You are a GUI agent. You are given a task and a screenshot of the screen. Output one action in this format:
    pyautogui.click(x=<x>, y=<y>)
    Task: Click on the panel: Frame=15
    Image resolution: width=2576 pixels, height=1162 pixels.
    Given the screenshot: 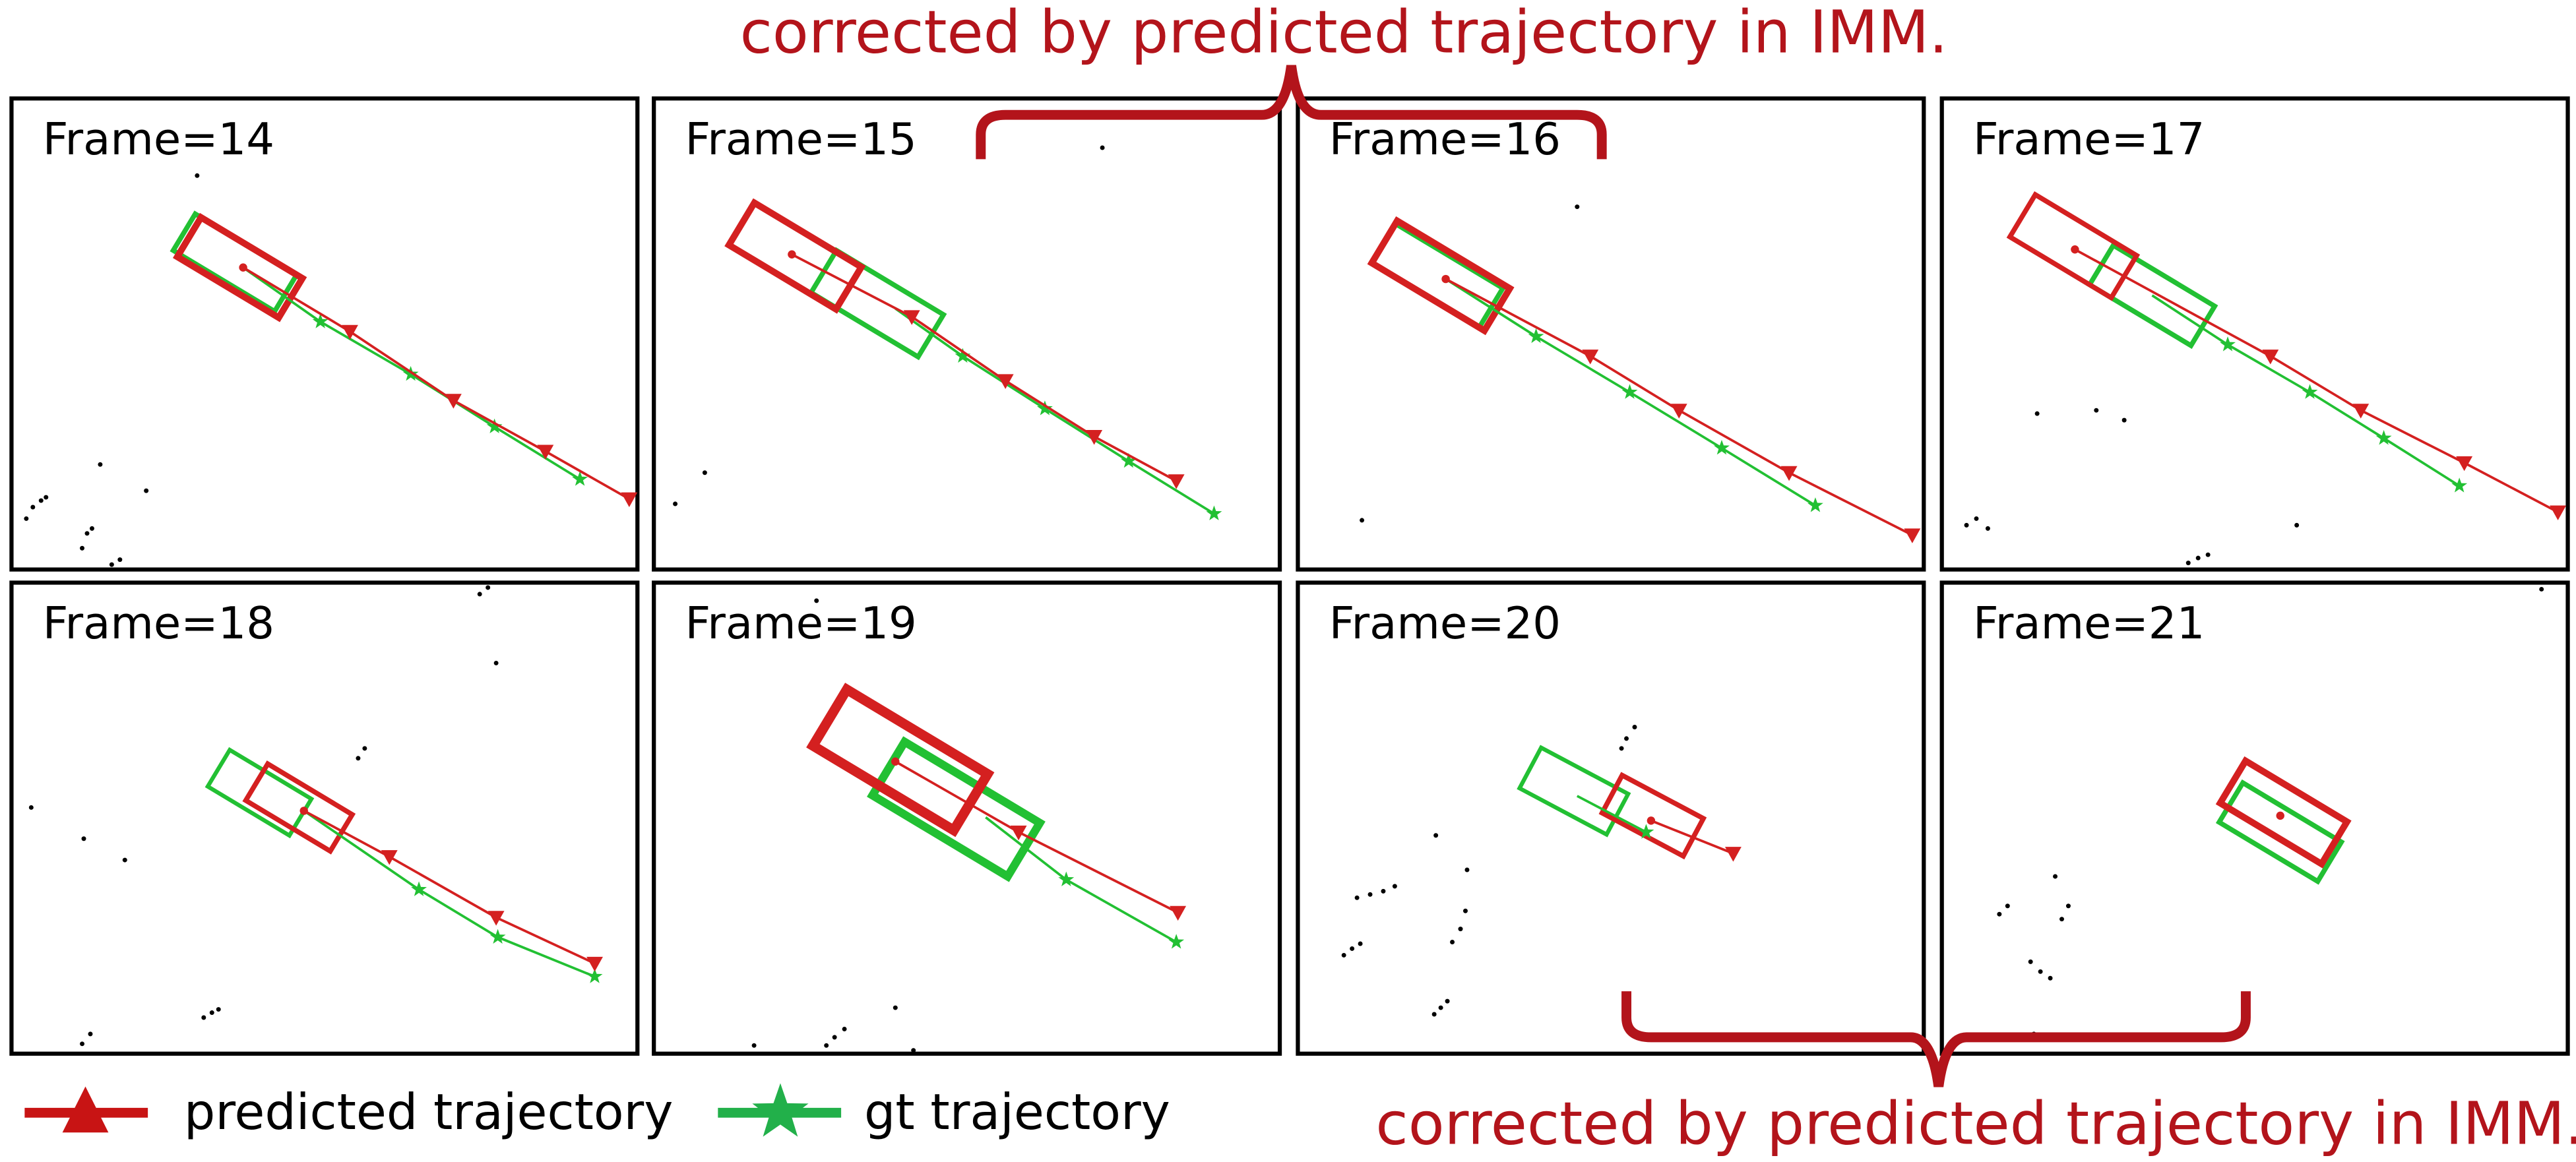 What is the action you would take?
    pyautogui.click(x=967, y=334)
    